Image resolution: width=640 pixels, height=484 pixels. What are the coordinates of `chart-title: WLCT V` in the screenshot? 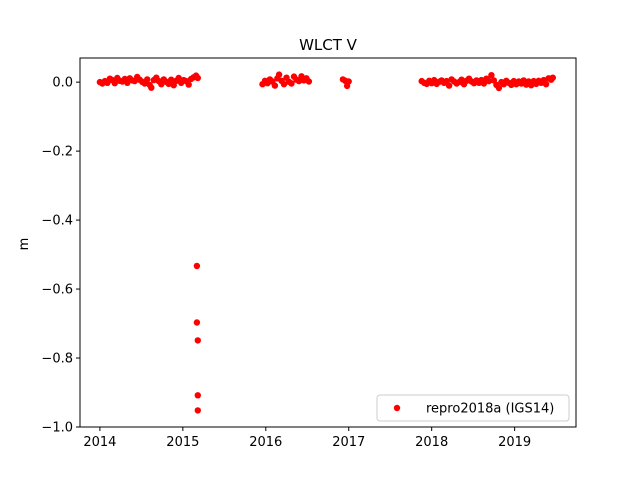 It's located at (328, 45).